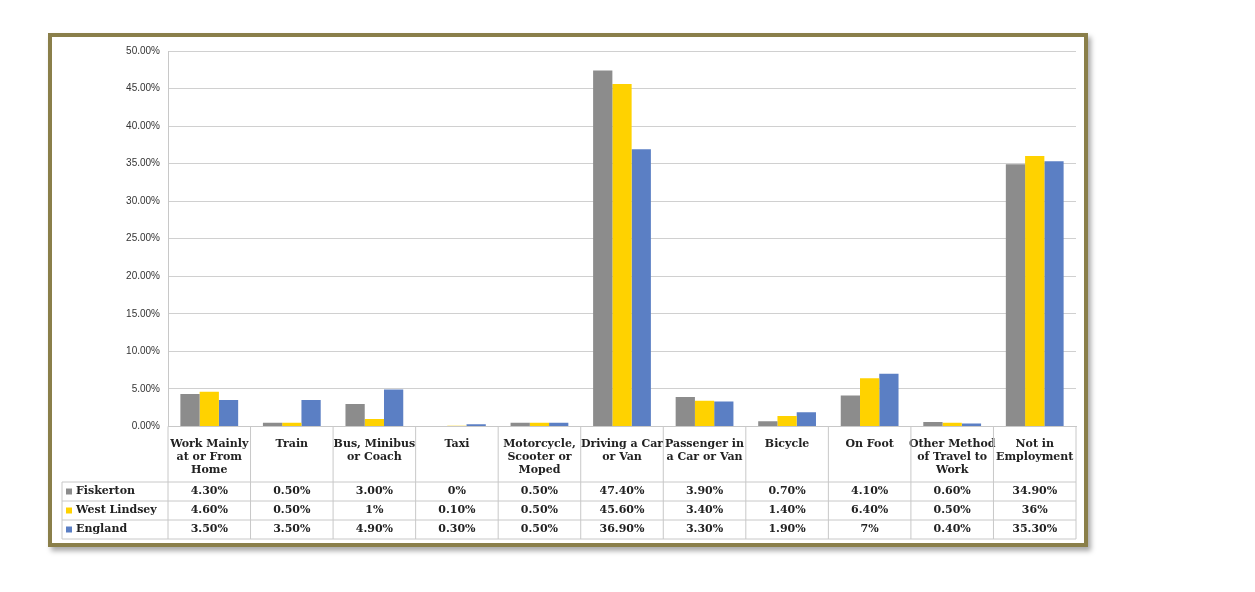 The width and height of the screenshot is (1255, 592). I want to click on x-tick-label: Bicycle, so click(787, 443).